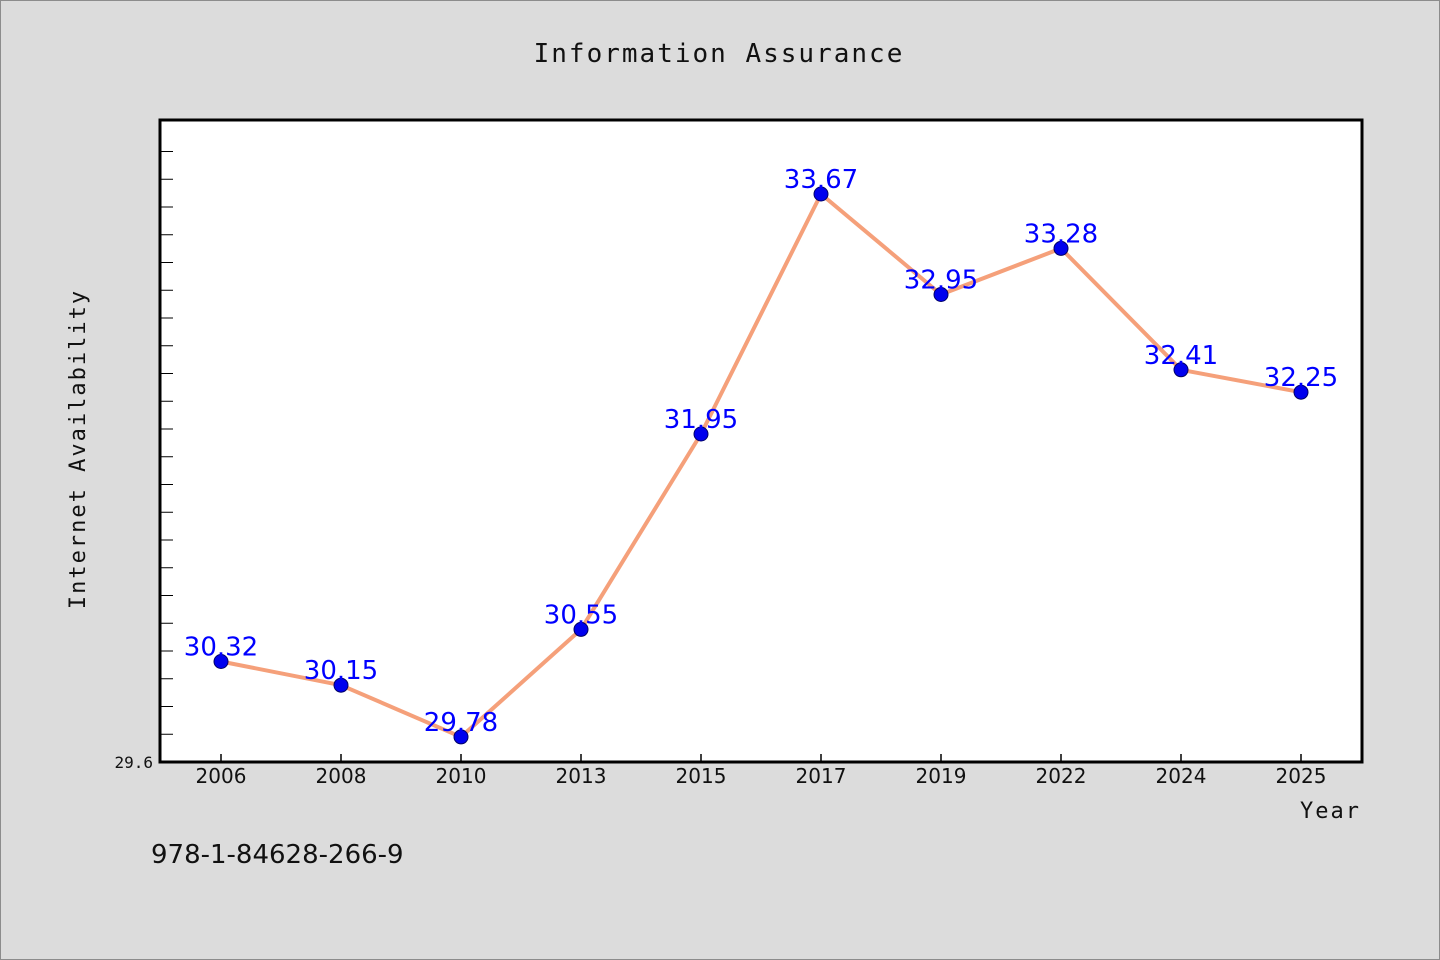 The height and width of the screenshot is (960, 1440). I want to click on data-label: 30.15, so click(341, 671).